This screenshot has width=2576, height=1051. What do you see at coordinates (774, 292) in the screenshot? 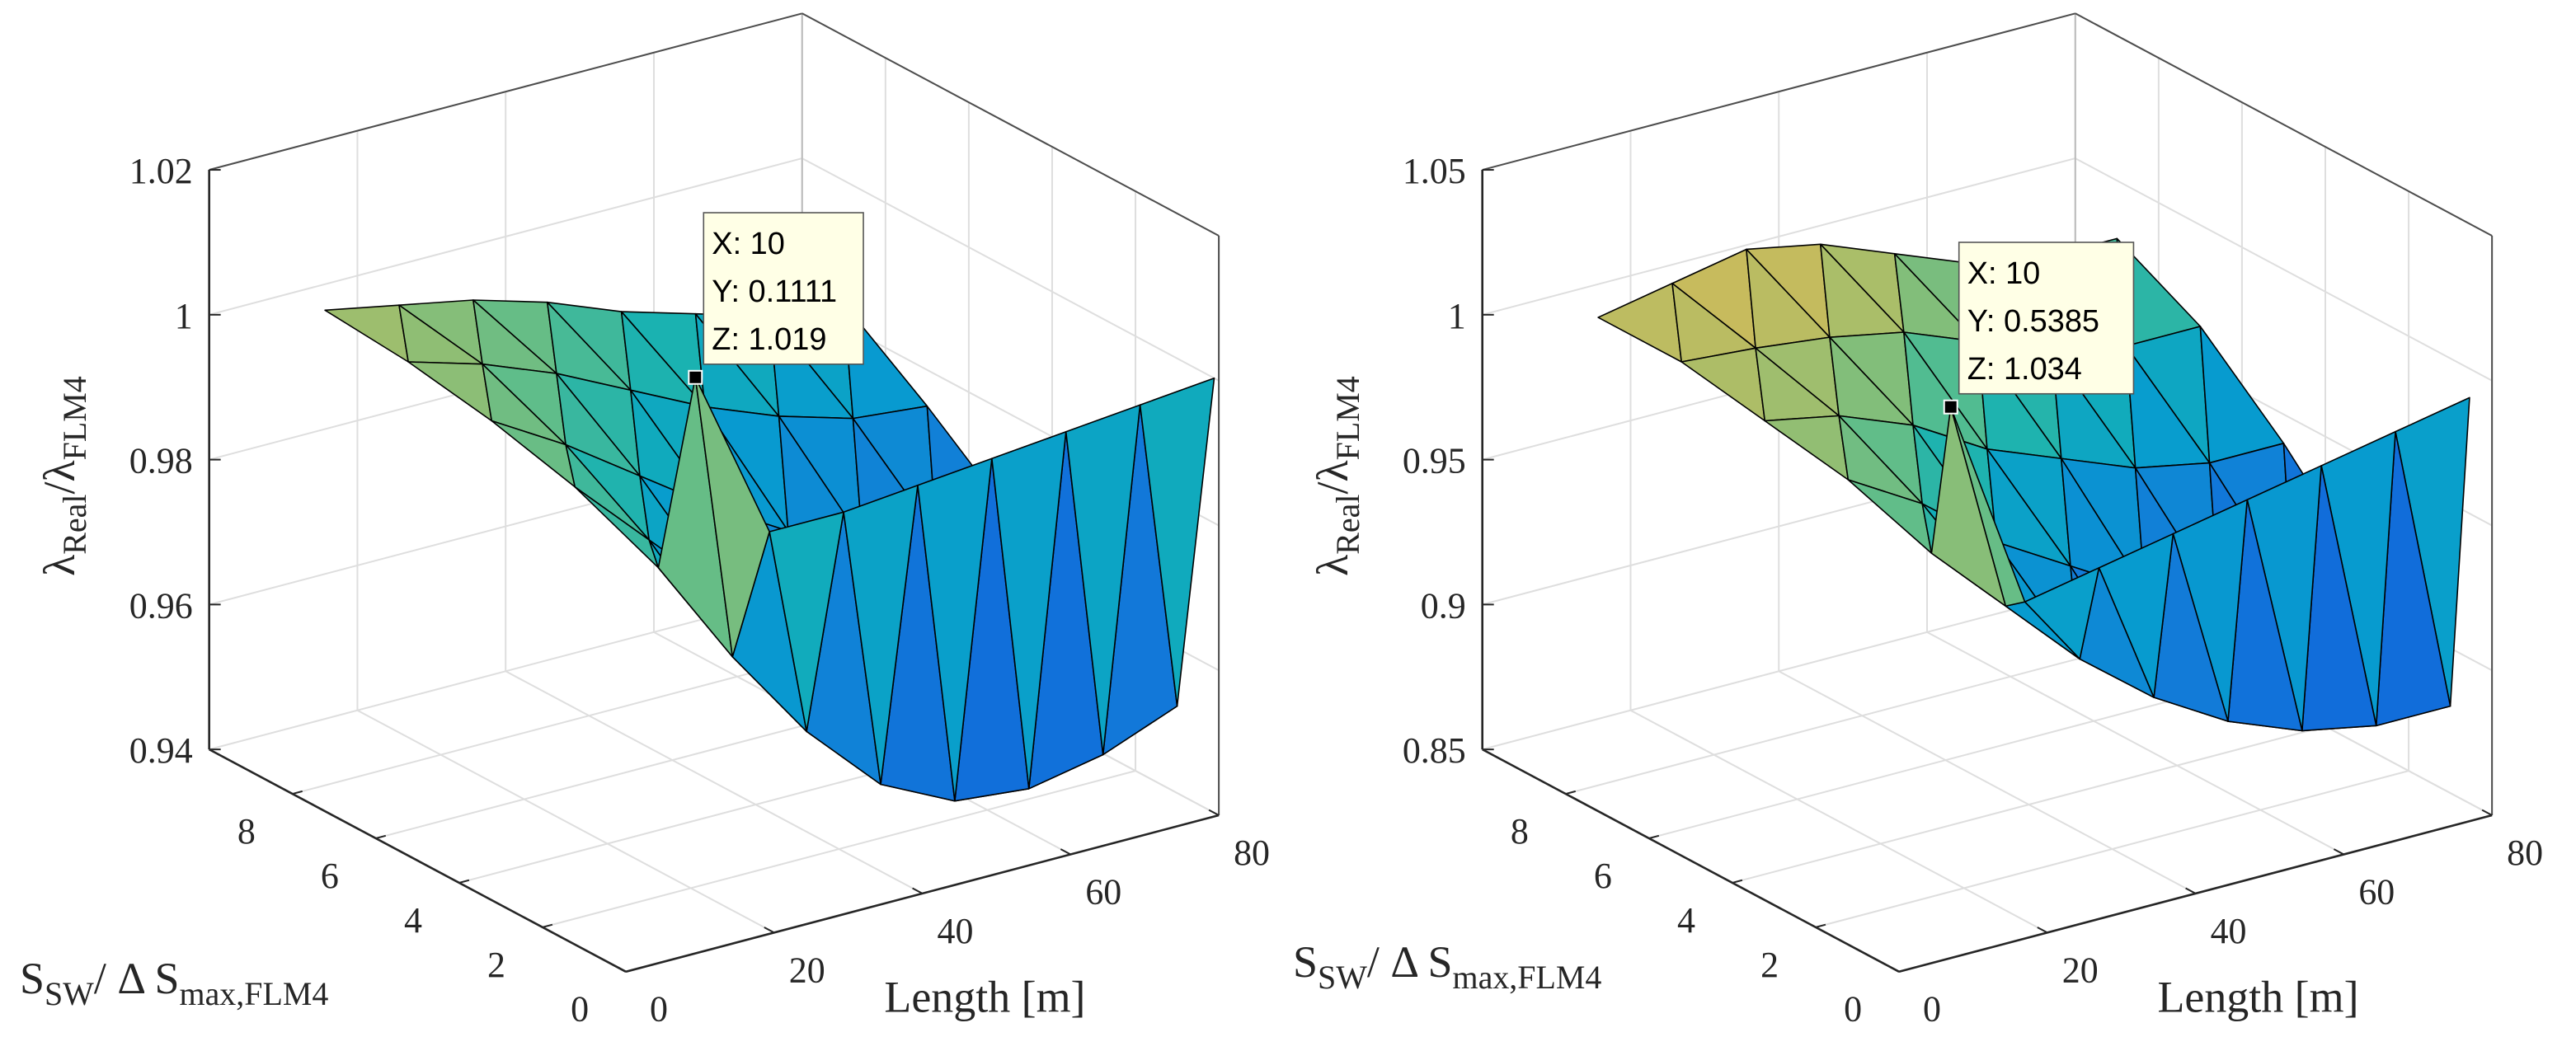
I see `datatip-label: Y: 0.1111` at bounding box center [774, 292].